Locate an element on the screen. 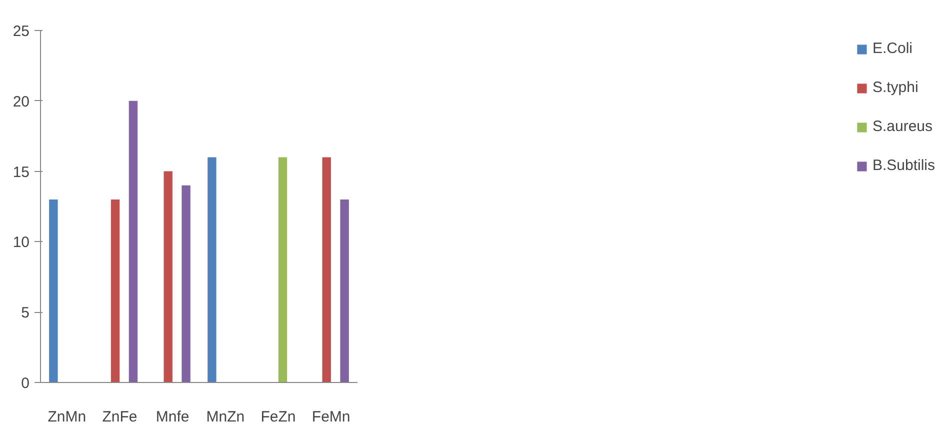  y-tick-label: 5 is located at coordinates (25, 313).